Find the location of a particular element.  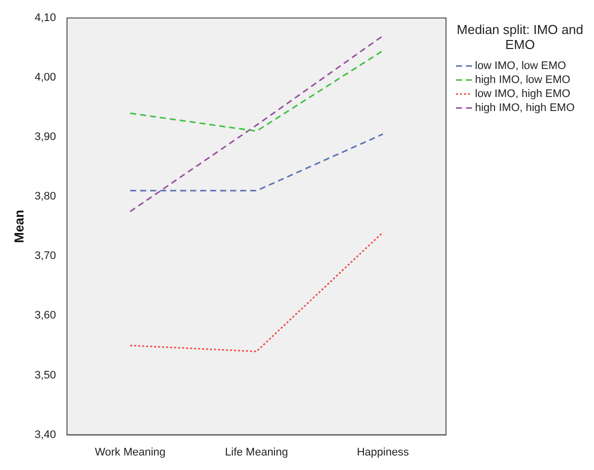

y-tick-label: 4,10 is located at coordinates (45, 18).